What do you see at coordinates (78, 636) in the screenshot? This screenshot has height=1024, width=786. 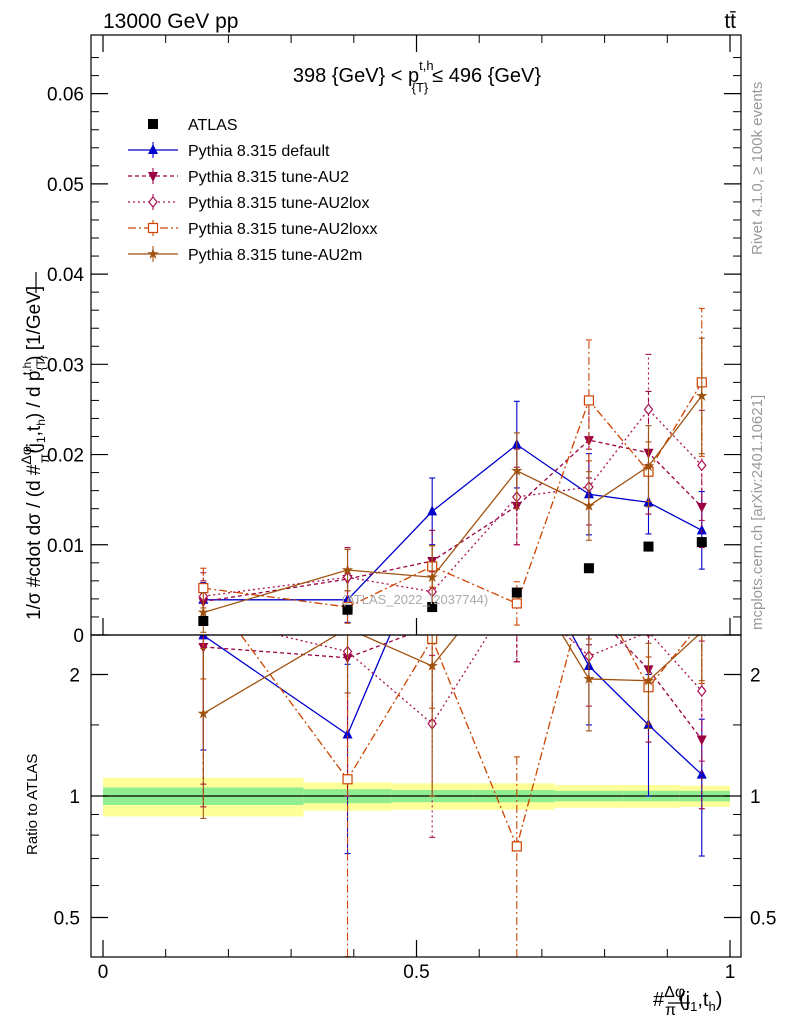 I see `y-tick-label-main: 0` at bounding box center [78, 636].